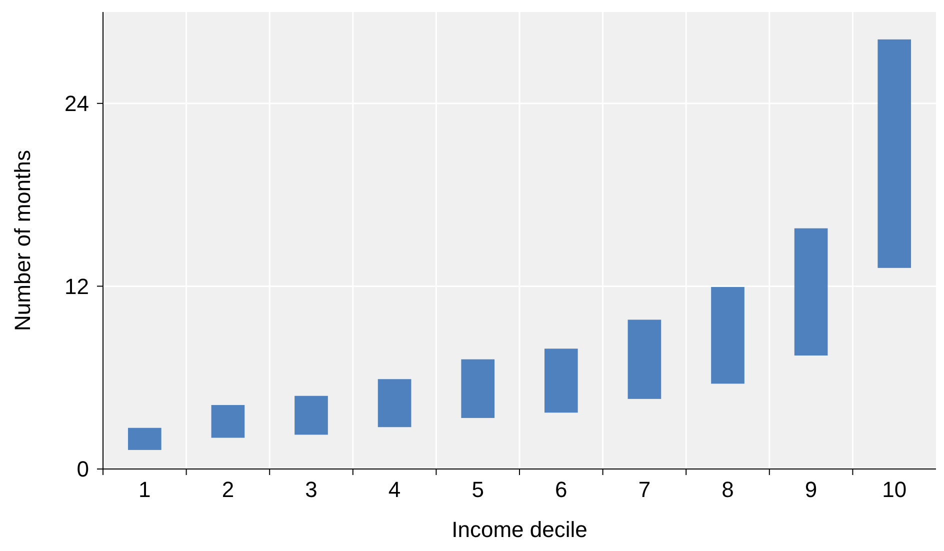 The width and height of the screenshot is (944, 551). What do you see at coordinates (228, 489) in the screenshot?
I see `x-tick-label: 2` at bounding box center [228, 489].